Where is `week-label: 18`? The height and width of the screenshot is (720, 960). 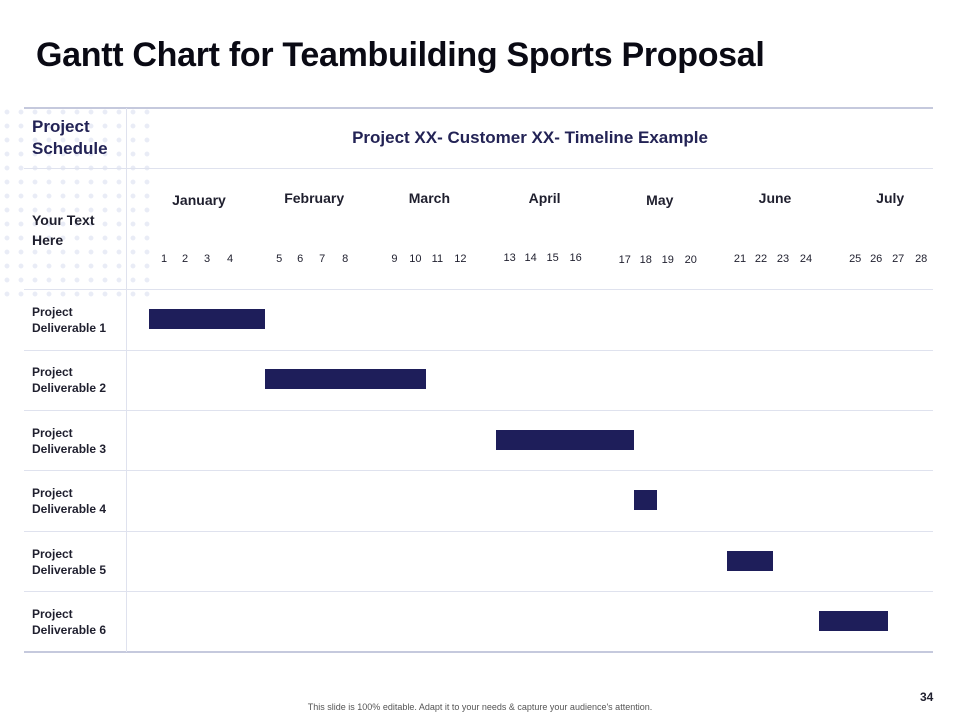
week-label: 18 is located at coordinates (645, 260).